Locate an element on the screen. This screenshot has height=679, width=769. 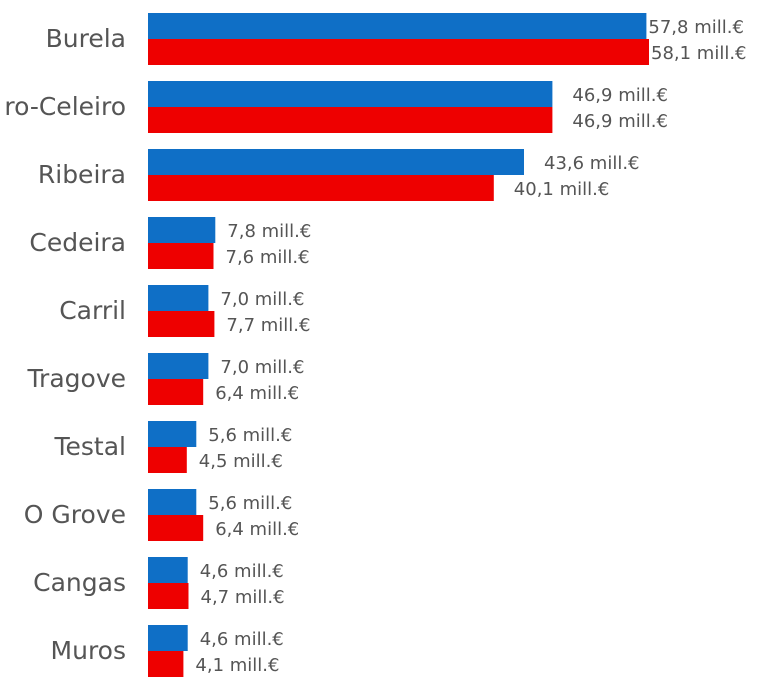
category-label: Burela is located at coordinates (86, 38).